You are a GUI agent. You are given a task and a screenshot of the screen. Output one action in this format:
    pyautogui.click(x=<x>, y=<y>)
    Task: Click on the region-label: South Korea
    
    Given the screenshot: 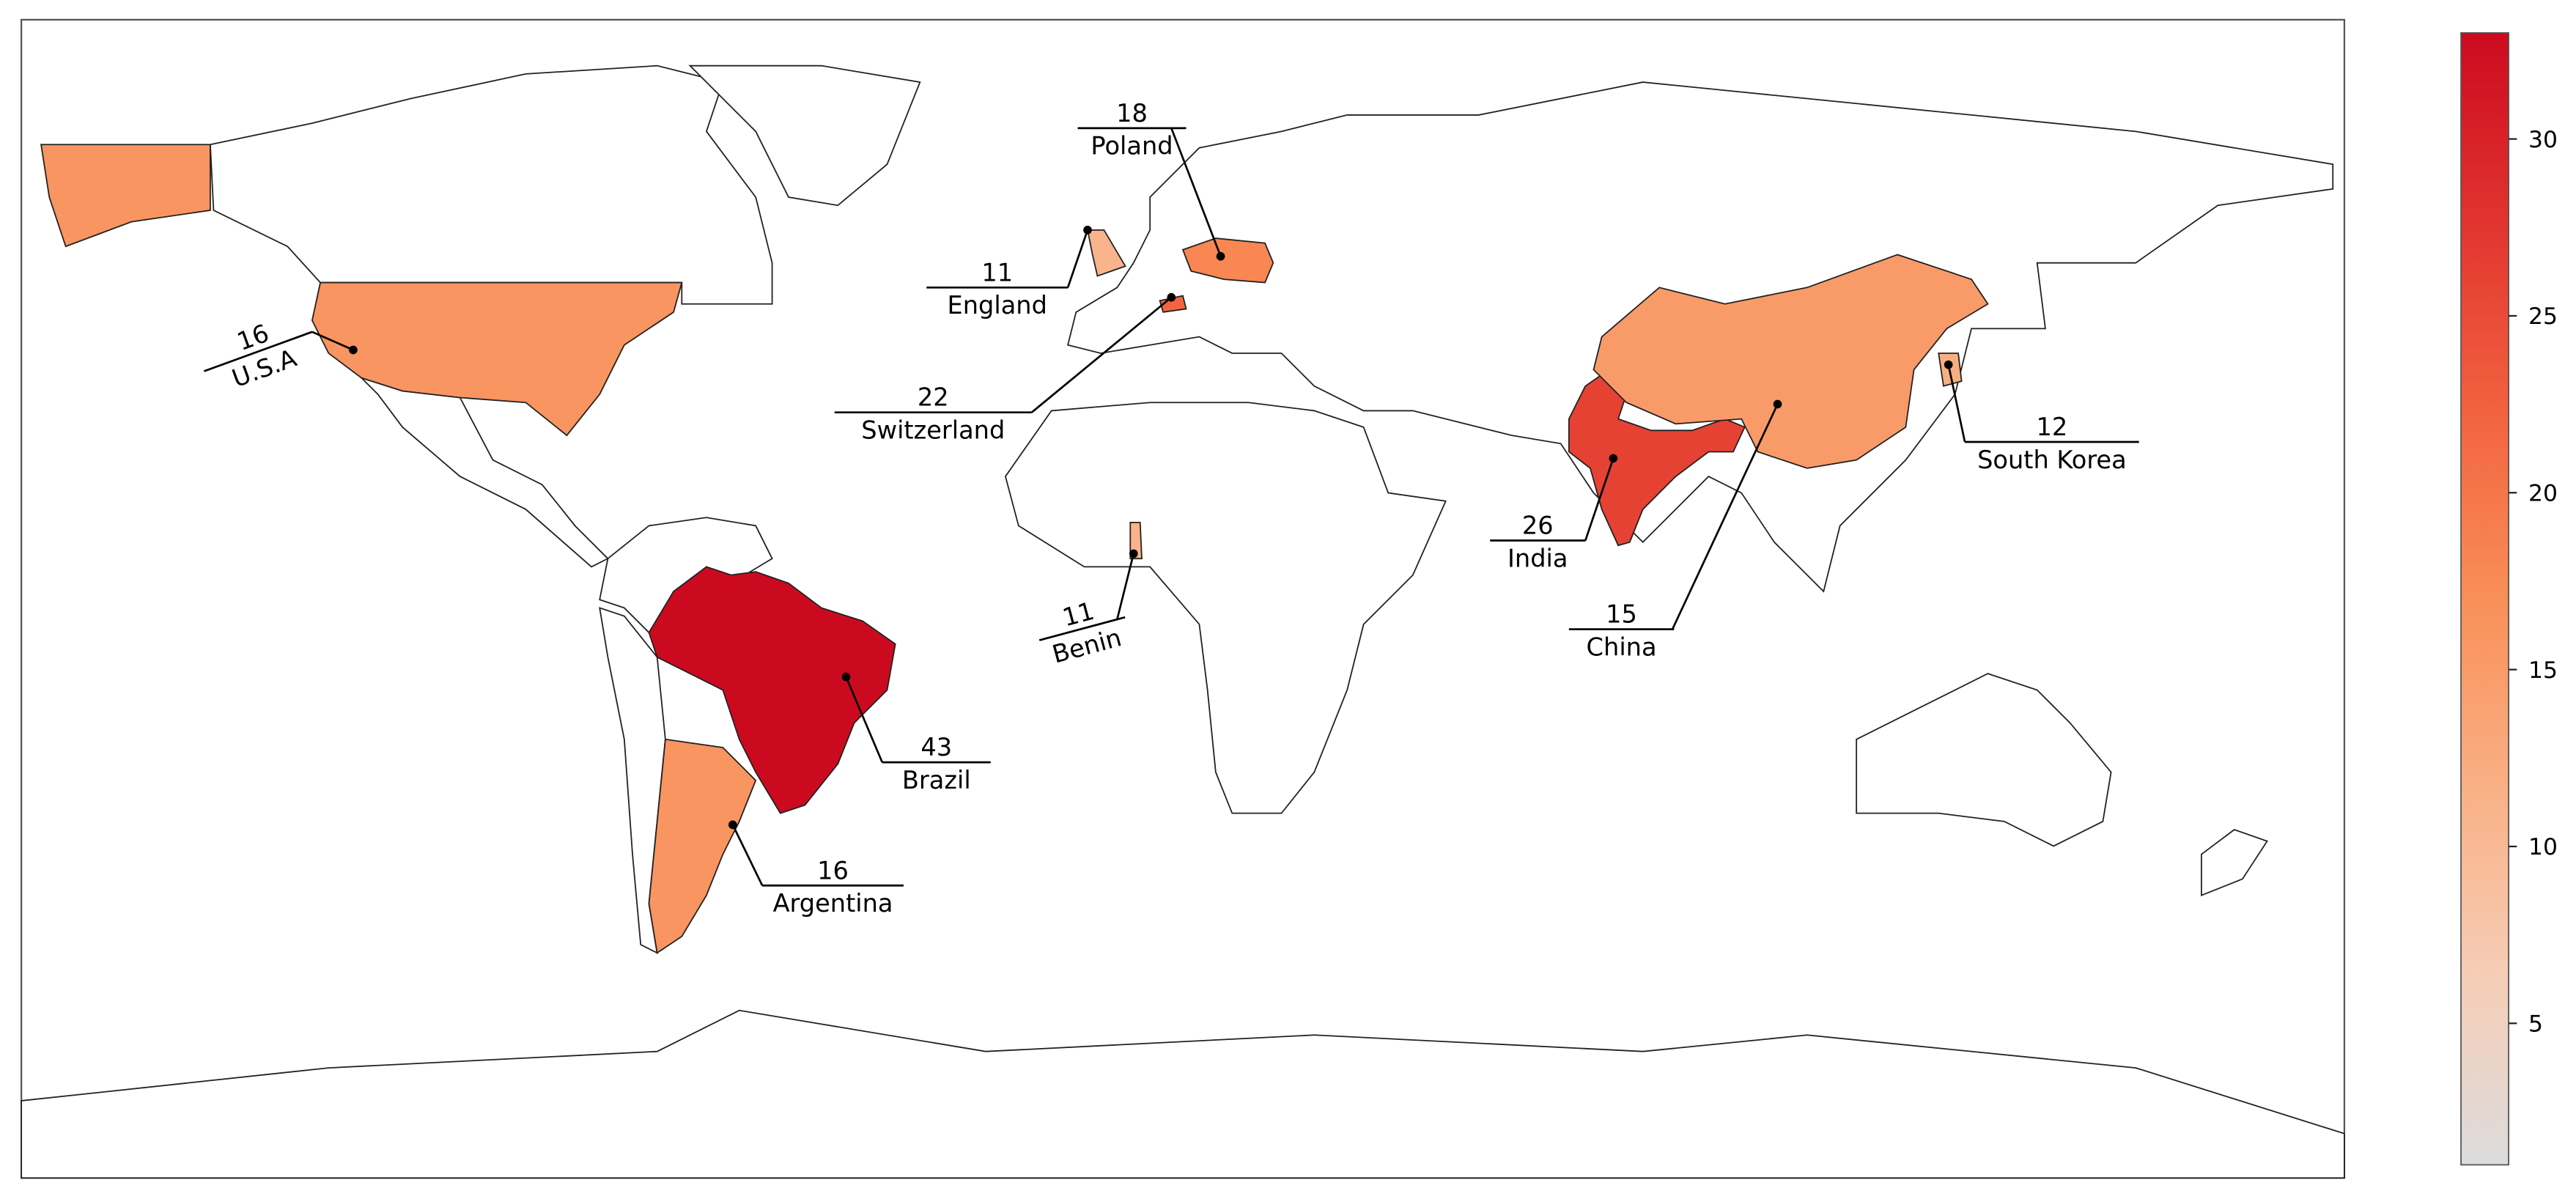 What is the action you would take?
    pyautogui.click(x=2052, y=460)
    